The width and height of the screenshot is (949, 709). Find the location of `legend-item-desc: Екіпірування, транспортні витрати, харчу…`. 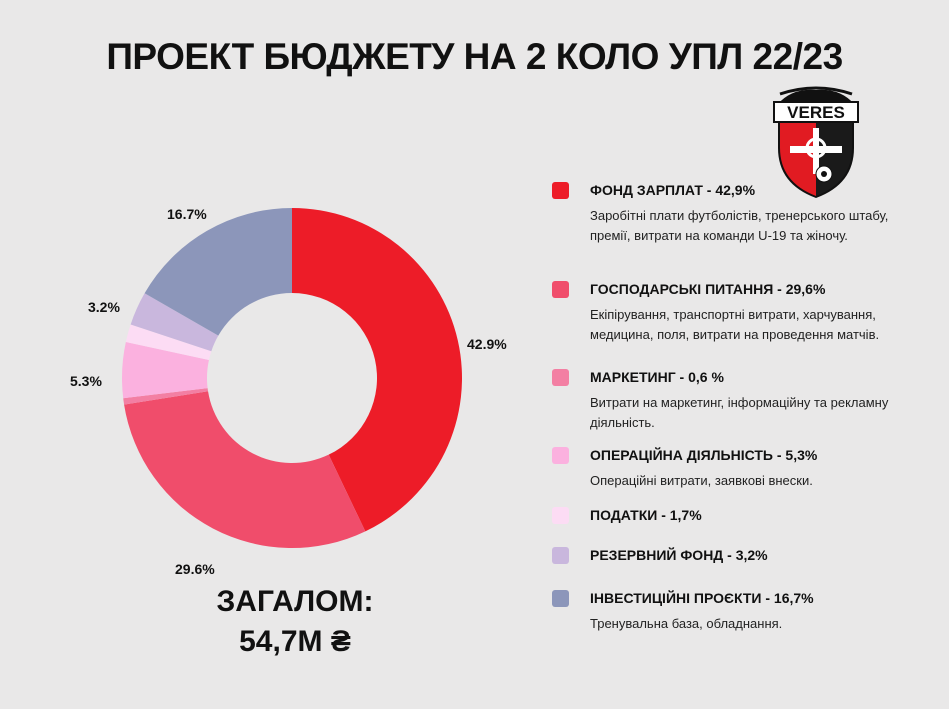

legend-item-desc: Екіпірування, транспортні витрати, харчу… is located at coordinates (735, 324).